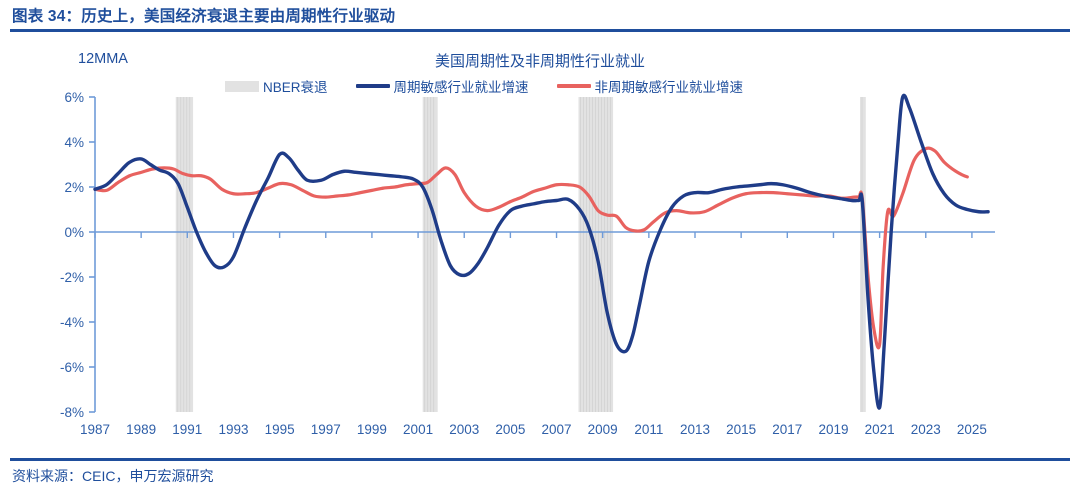 The image size is (1080, 498). I want to click on source-note: 资料来源：CEIC，申万宏源研究, so click(113, 476).